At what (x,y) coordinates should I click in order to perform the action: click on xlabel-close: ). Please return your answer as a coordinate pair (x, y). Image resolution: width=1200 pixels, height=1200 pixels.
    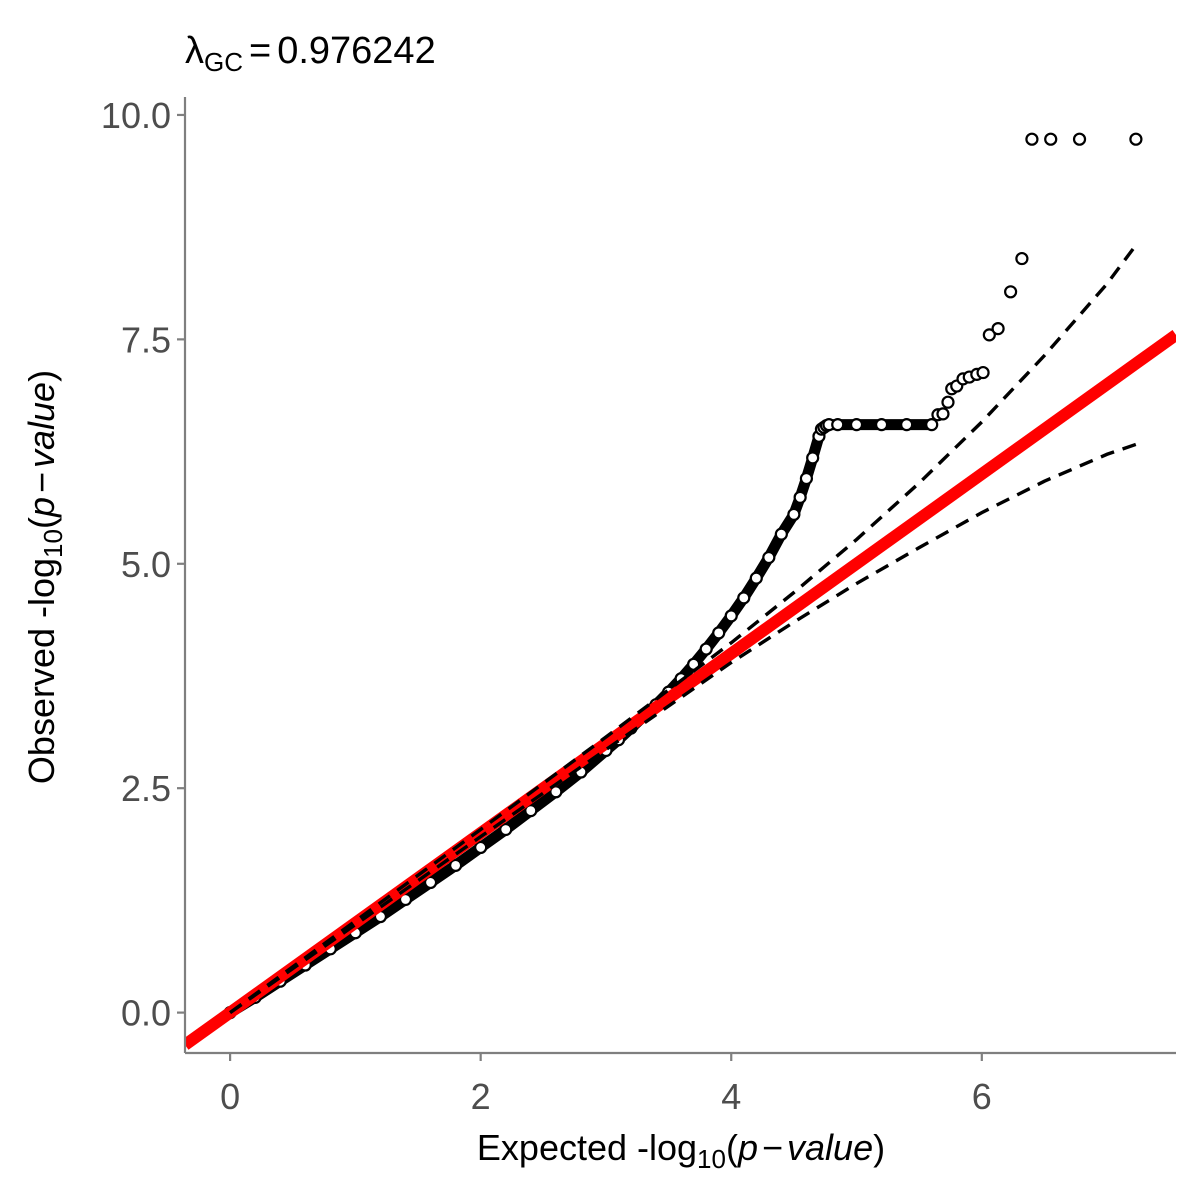
    Looking at the image, I should click on (879, 1147).